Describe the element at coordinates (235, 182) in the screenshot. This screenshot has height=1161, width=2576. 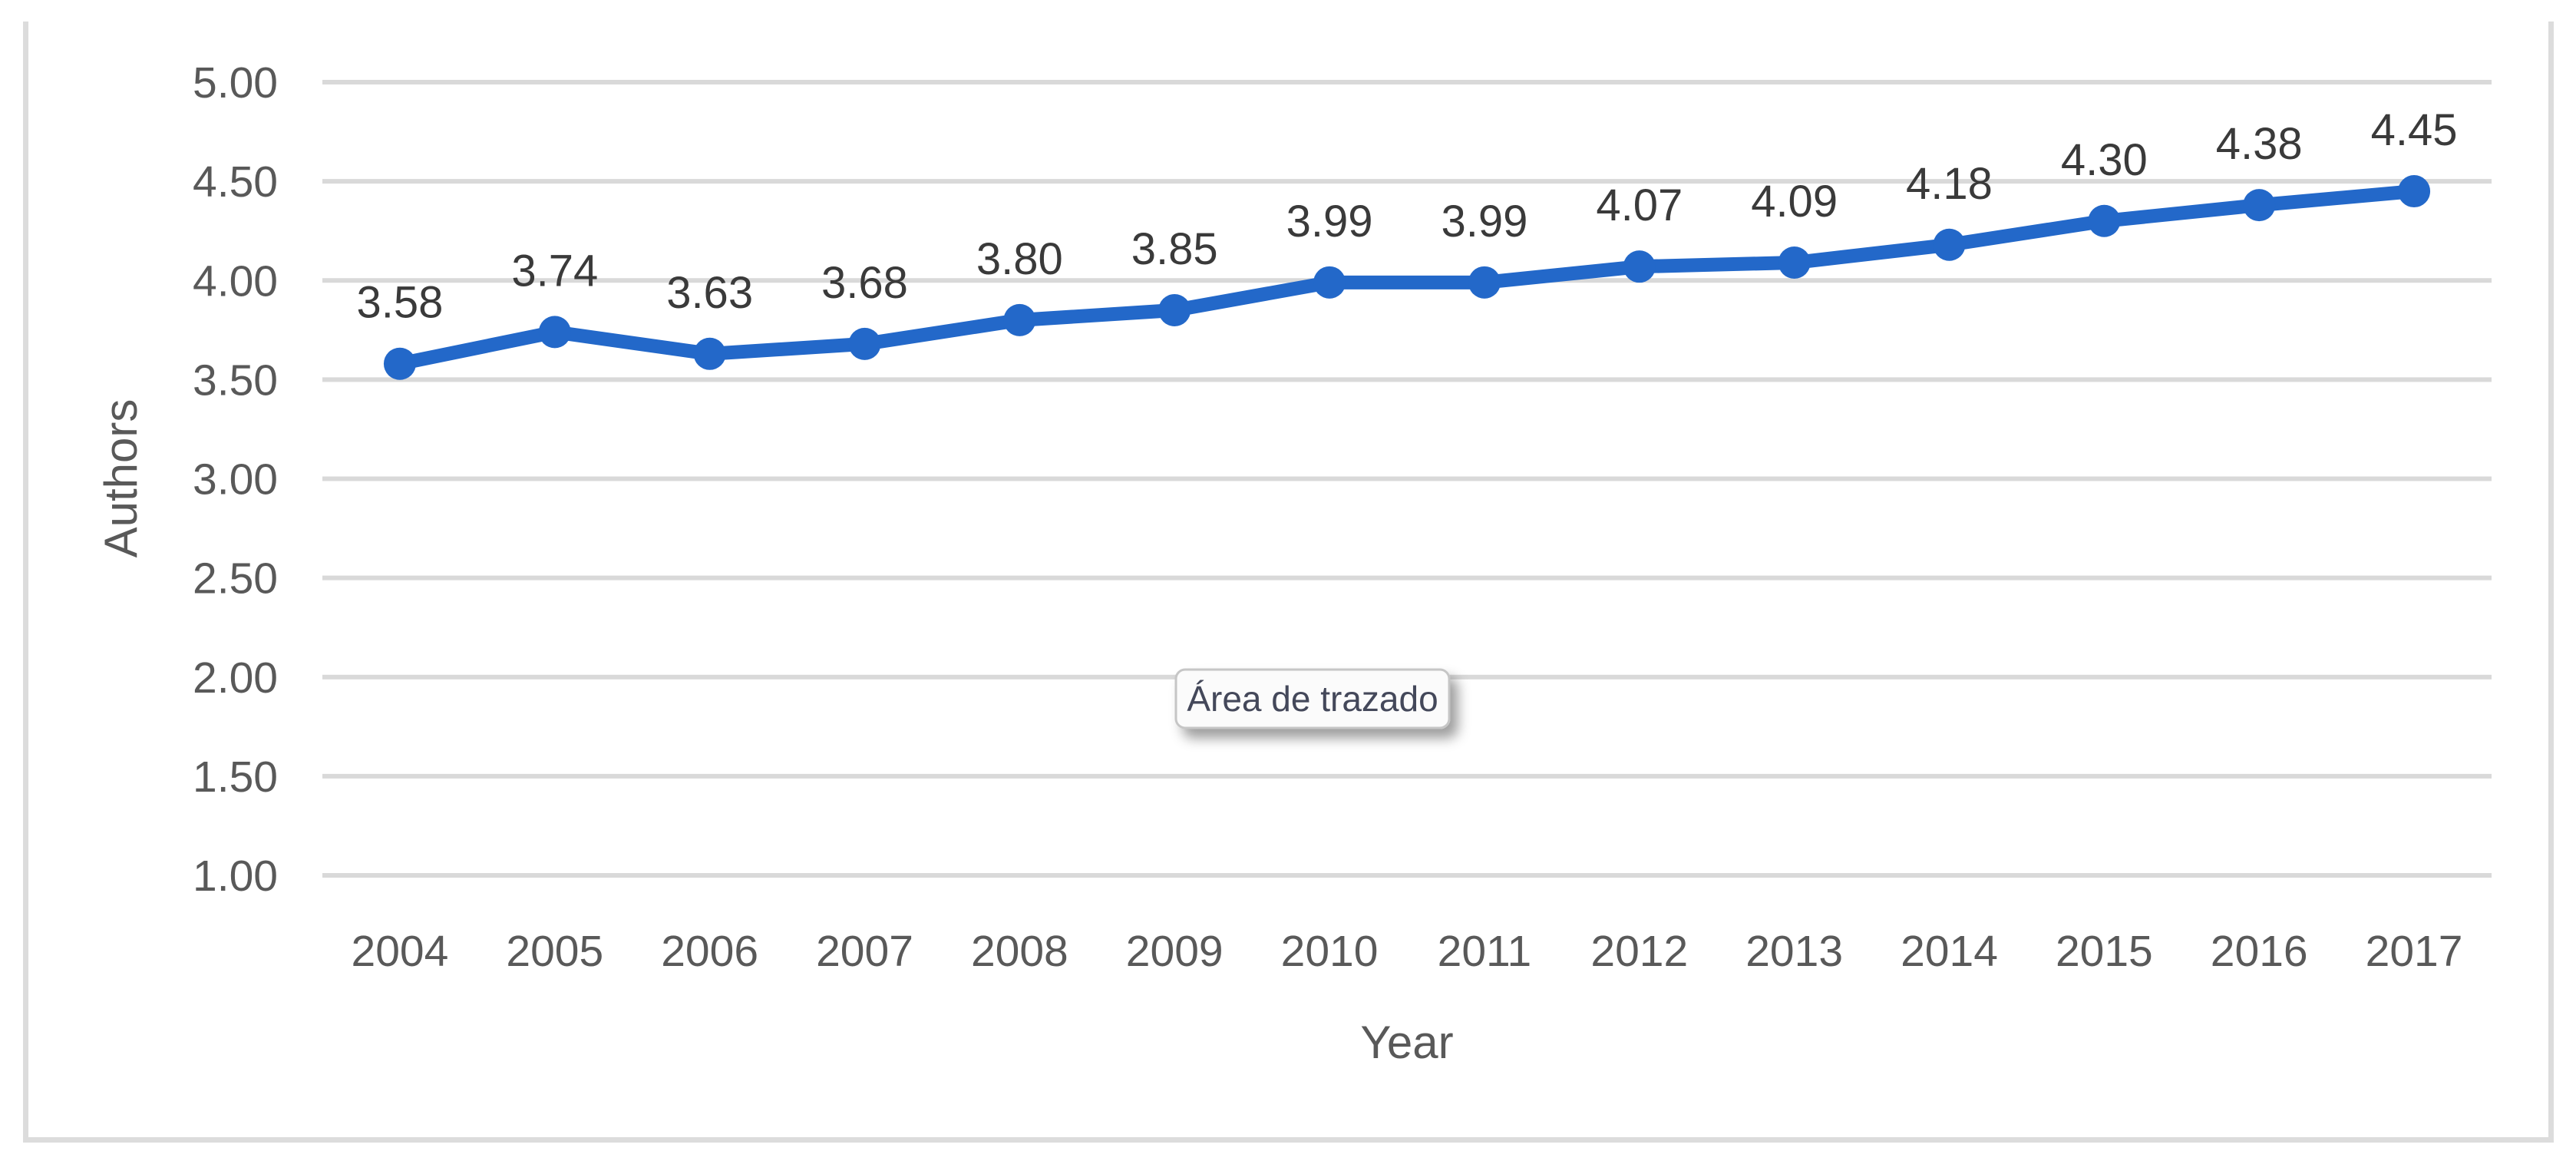
I see `y-tick-label: 4.50` at that location.